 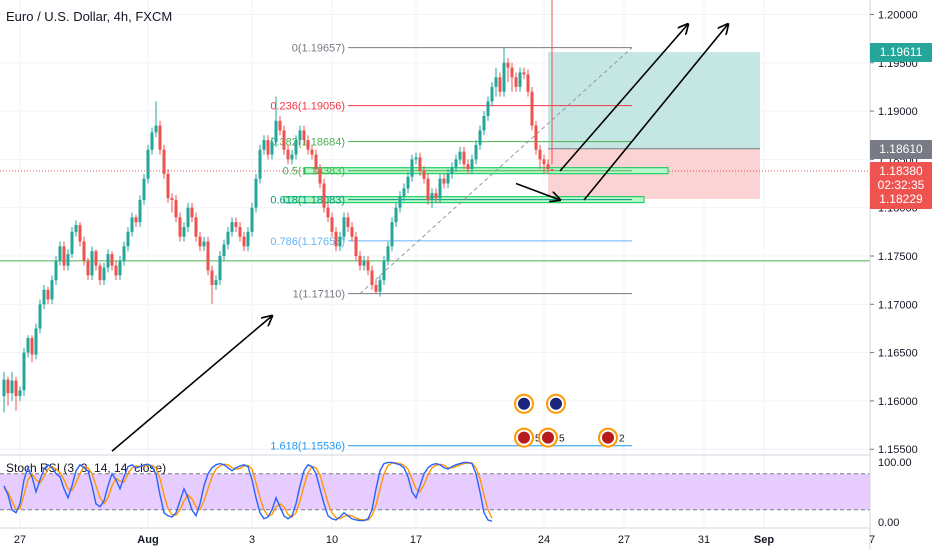 What do you see at coordinates (252, 540) in the screenshot?
I see `time-tick-label: 3` at bounding box center [252, 540].